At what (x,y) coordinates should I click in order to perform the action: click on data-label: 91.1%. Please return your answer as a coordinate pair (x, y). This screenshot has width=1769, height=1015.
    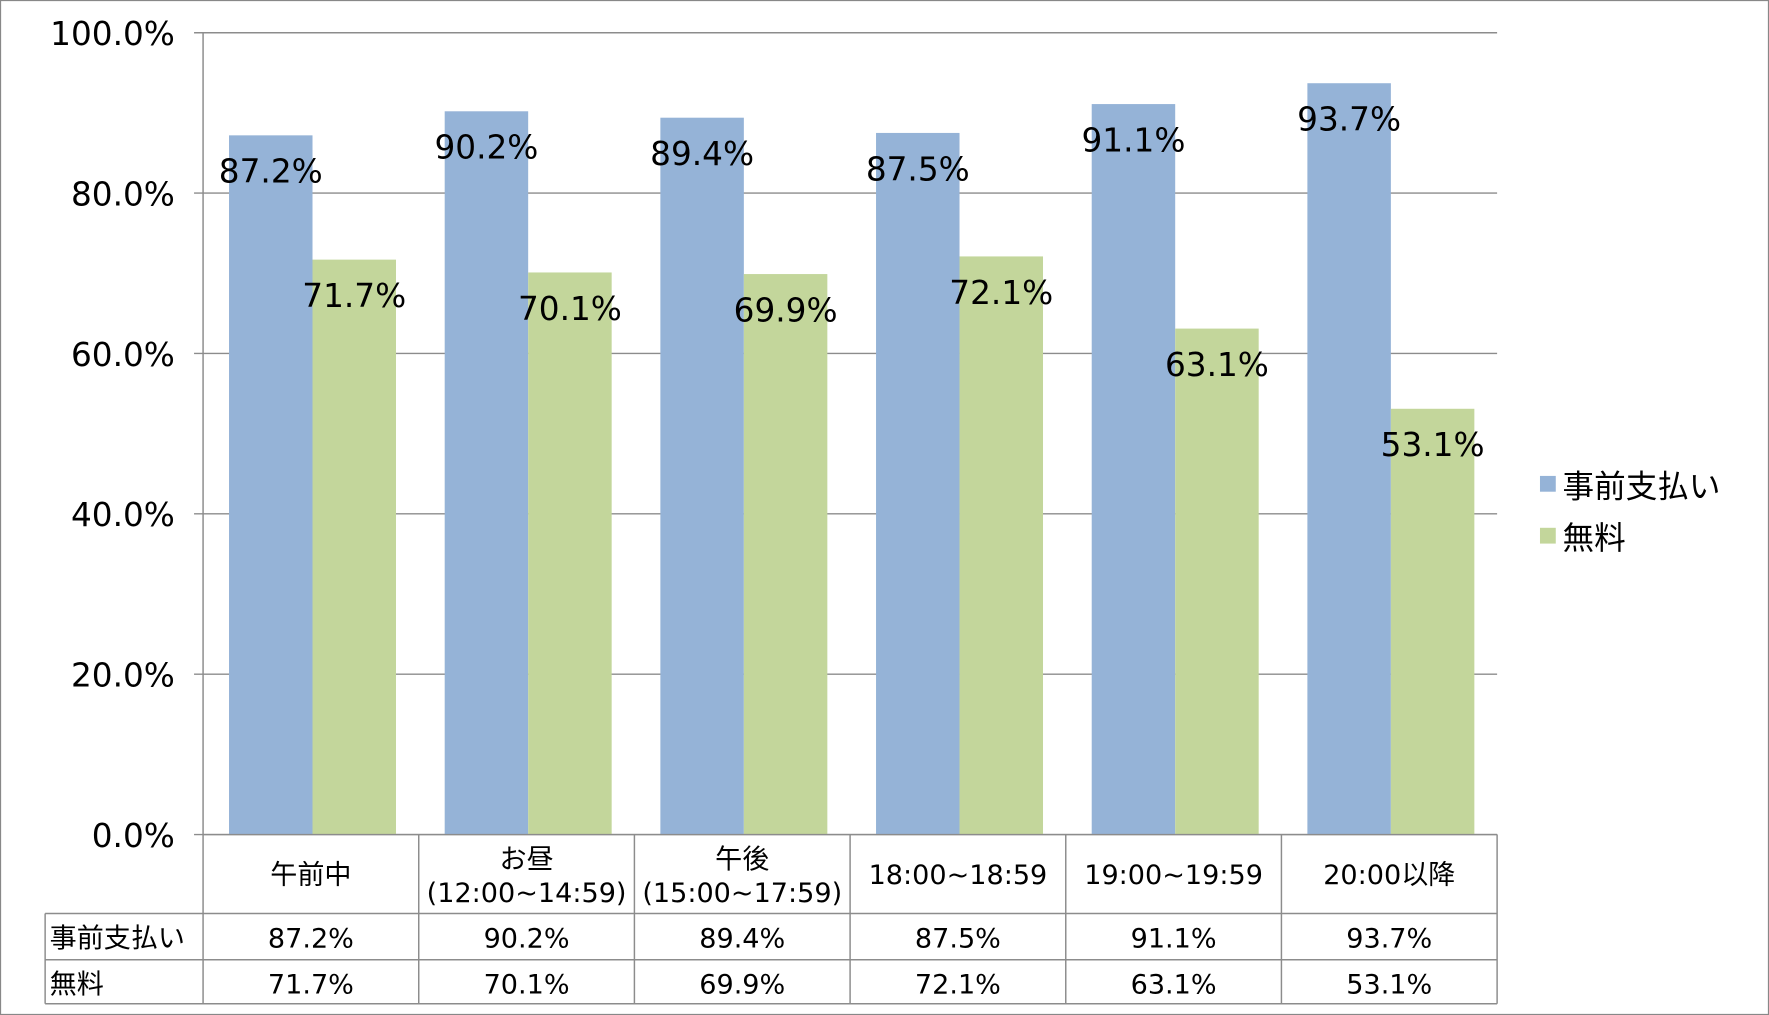
    Looking at the image, I should click on (1133, 140).